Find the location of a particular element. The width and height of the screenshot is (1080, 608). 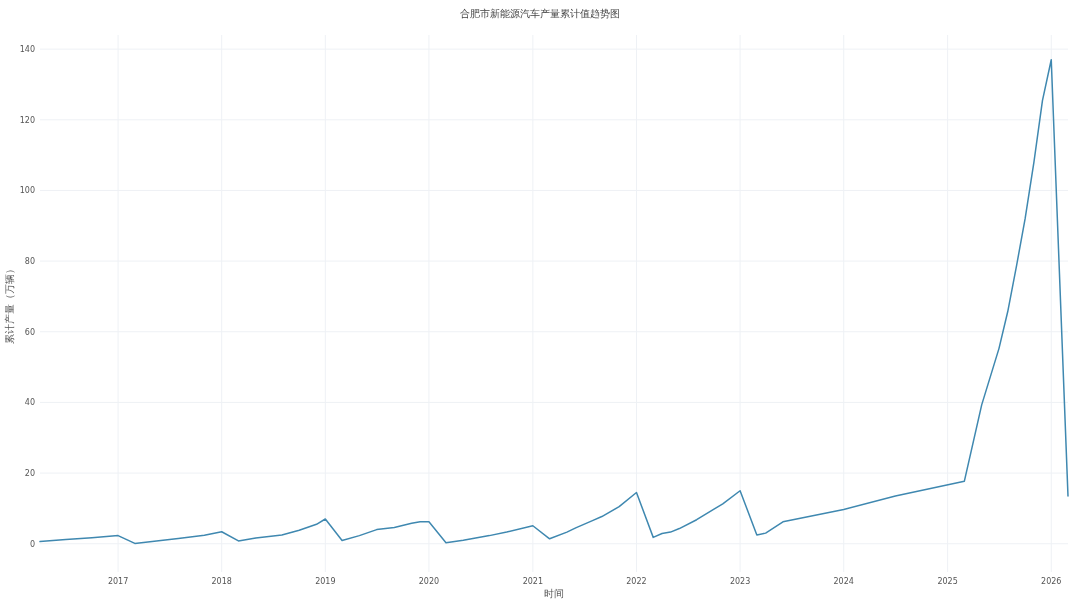

x-tick-label: 2017 is located at coordinates (118, 581).